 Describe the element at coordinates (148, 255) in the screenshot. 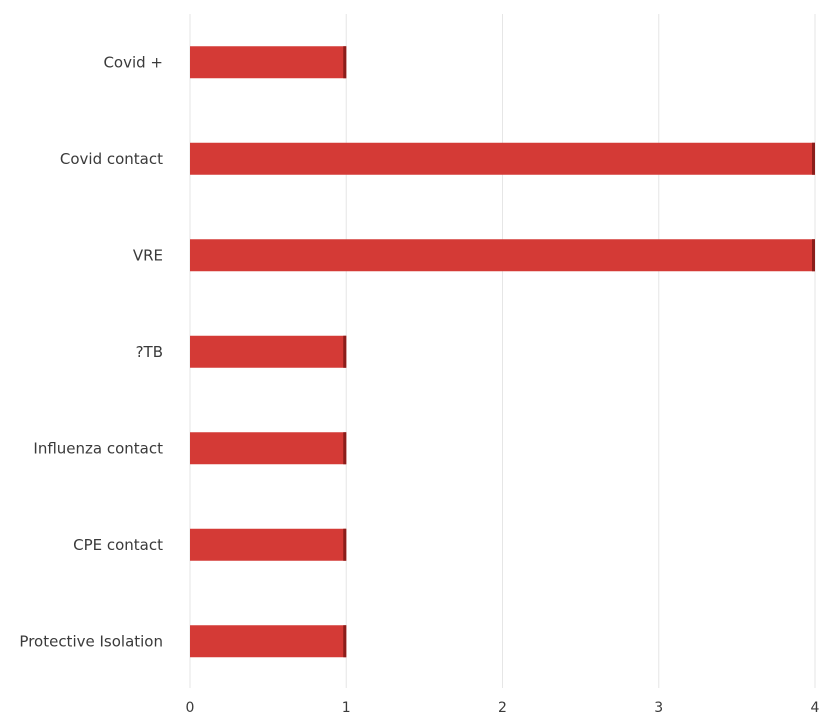

I see `category-label: VRE` at that location.